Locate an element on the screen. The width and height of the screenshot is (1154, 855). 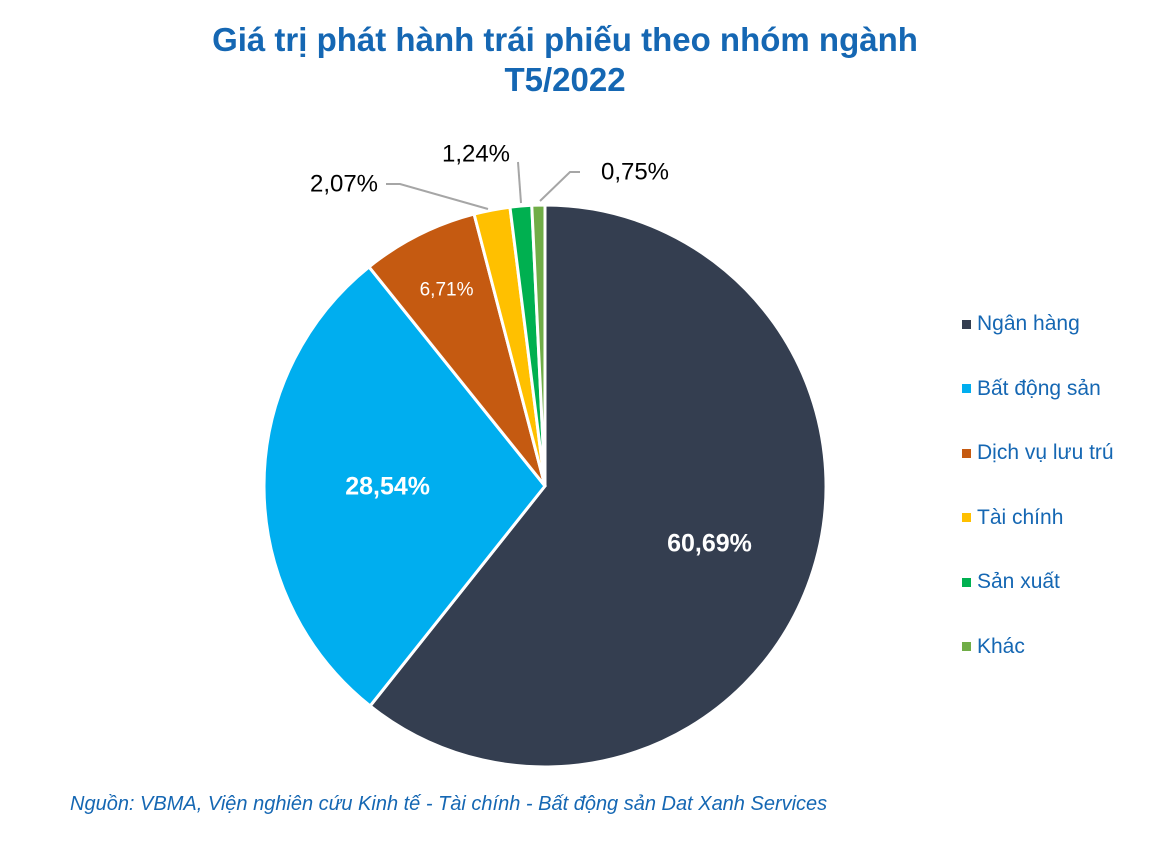
legend-item: Tài chính is located at coordinates (1038, 518).